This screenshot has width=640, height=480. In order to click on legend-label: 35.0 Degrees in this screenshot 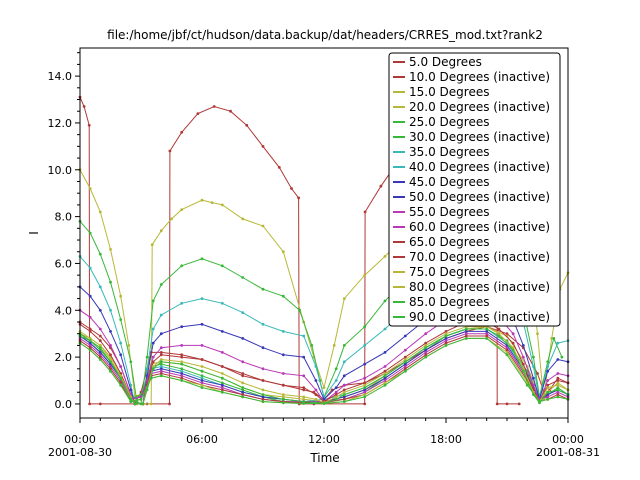, I will do `click(449, 152)`.